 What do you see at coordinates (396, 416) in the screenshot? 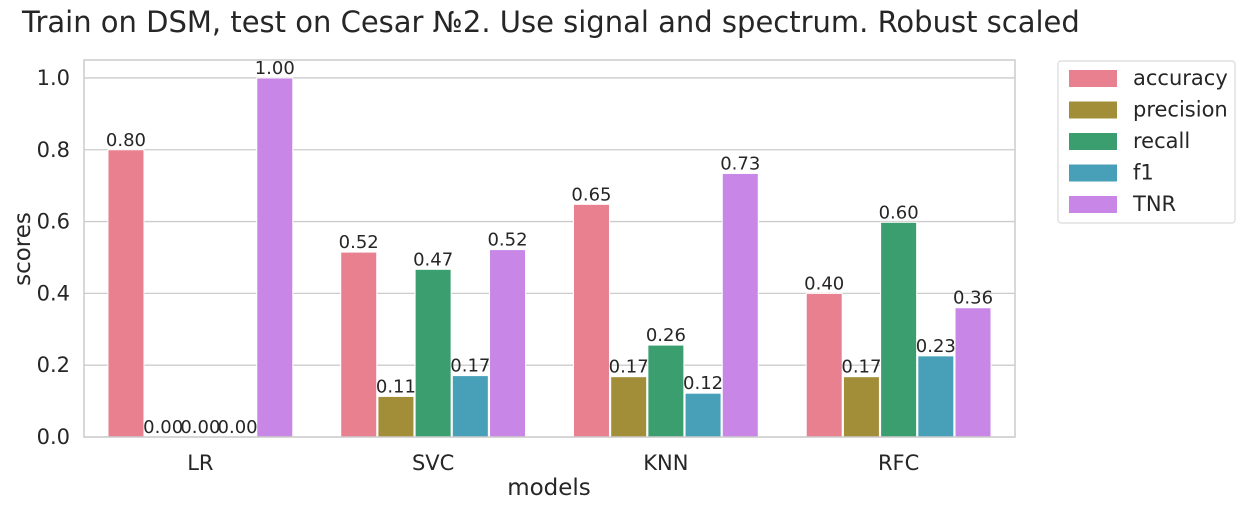
I see `bar-precision-SVC` at bounding box center [396, 416].